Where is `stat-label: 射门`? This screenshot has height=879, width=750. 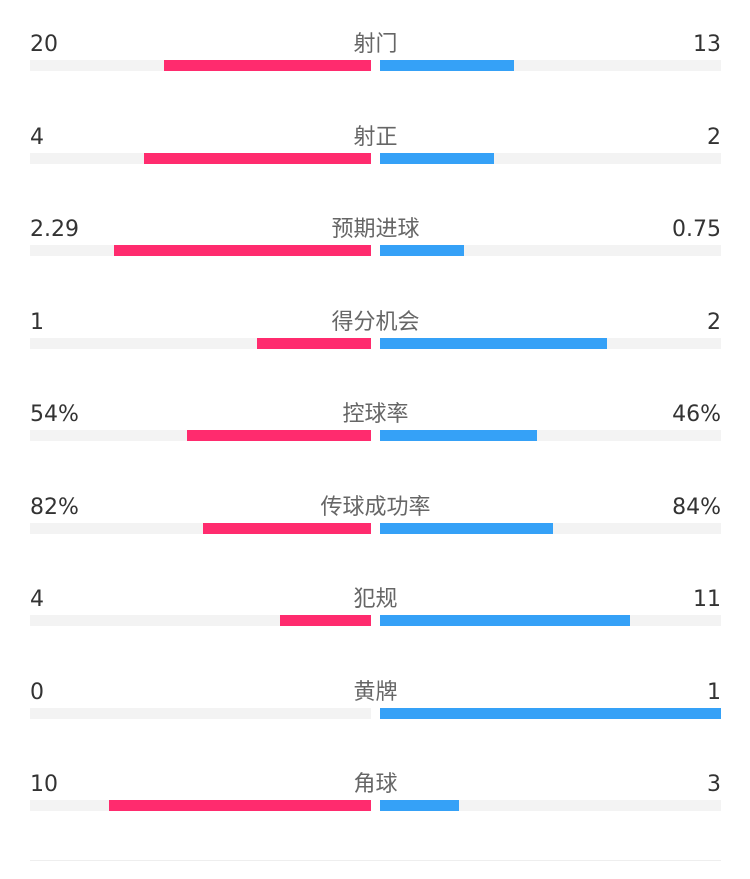 stat-label: 射门 is located at coordinates (375, 44).